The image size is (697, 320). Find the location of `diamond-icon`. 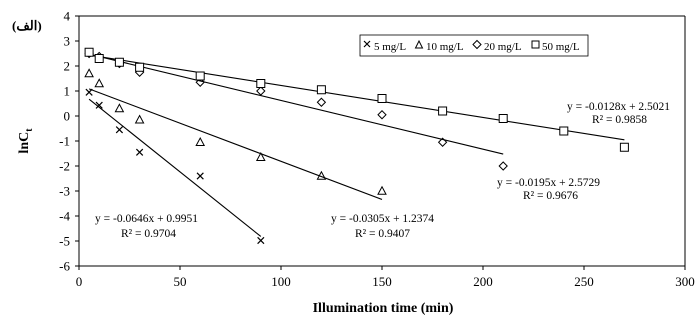

diamond-icon is located at coordinates (477, 44).